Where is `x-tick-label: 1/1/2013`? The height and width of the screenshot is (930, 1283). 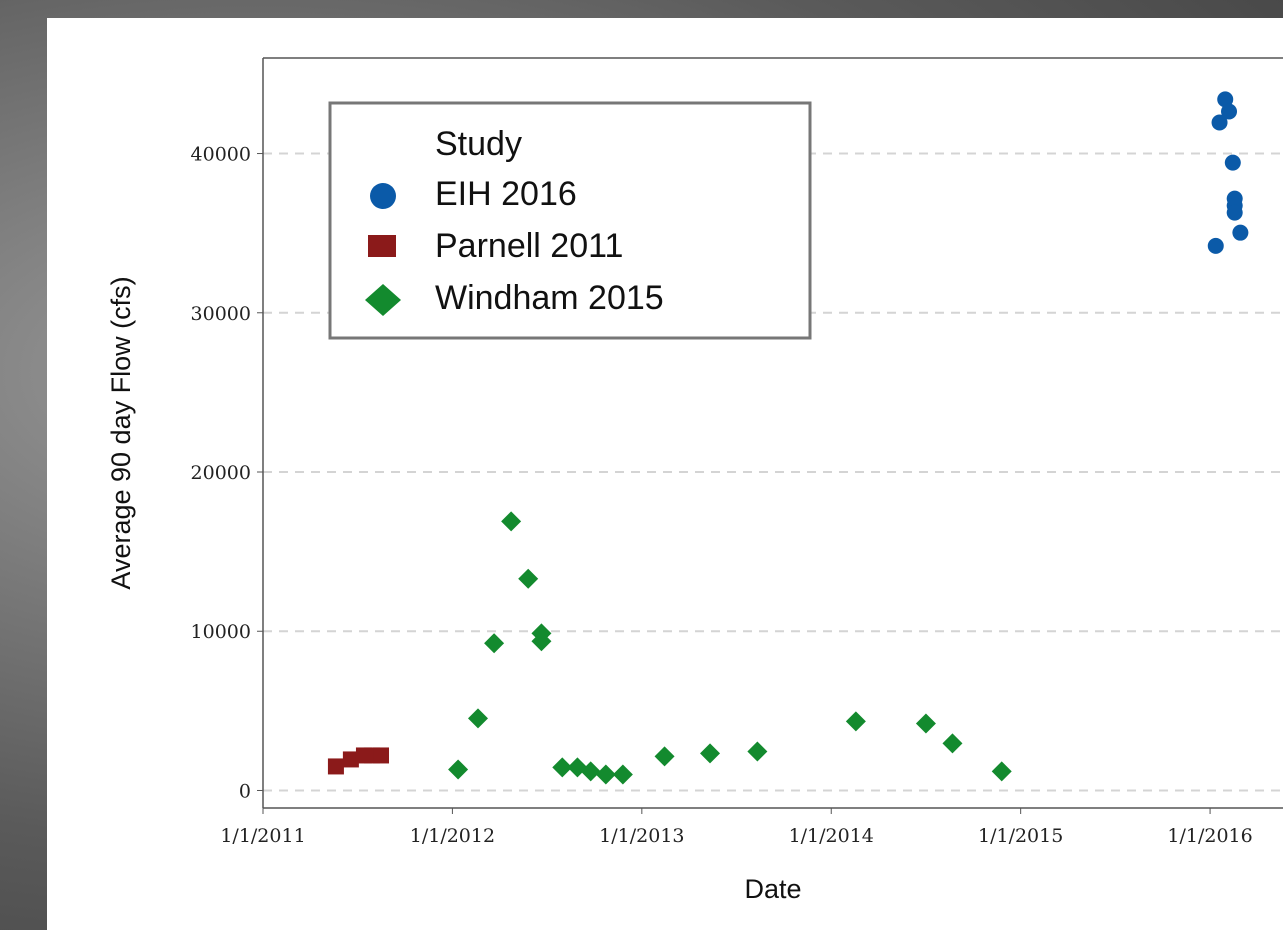
x-tick-label: 1/1/2013 is located at coordinates (641, 836).